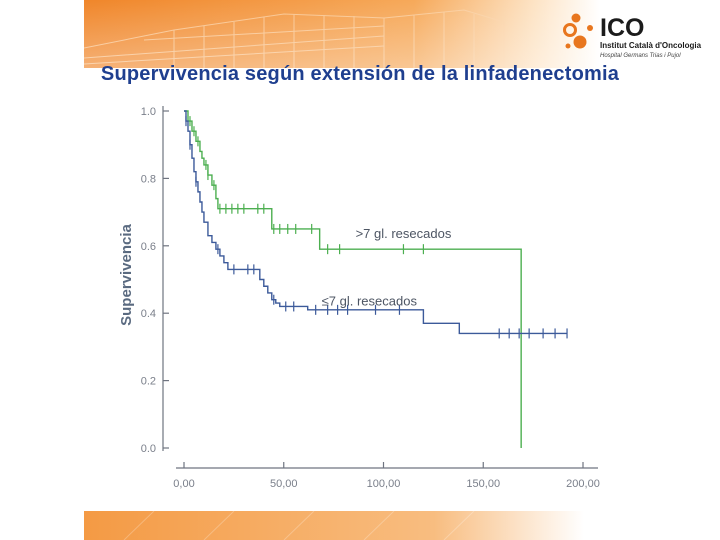 The height and width of the screenshot is (540, 720). Describe the element at coordinates (126, 274) in the screenshot. I see `y-axis-label: Supervivencia` at that location.